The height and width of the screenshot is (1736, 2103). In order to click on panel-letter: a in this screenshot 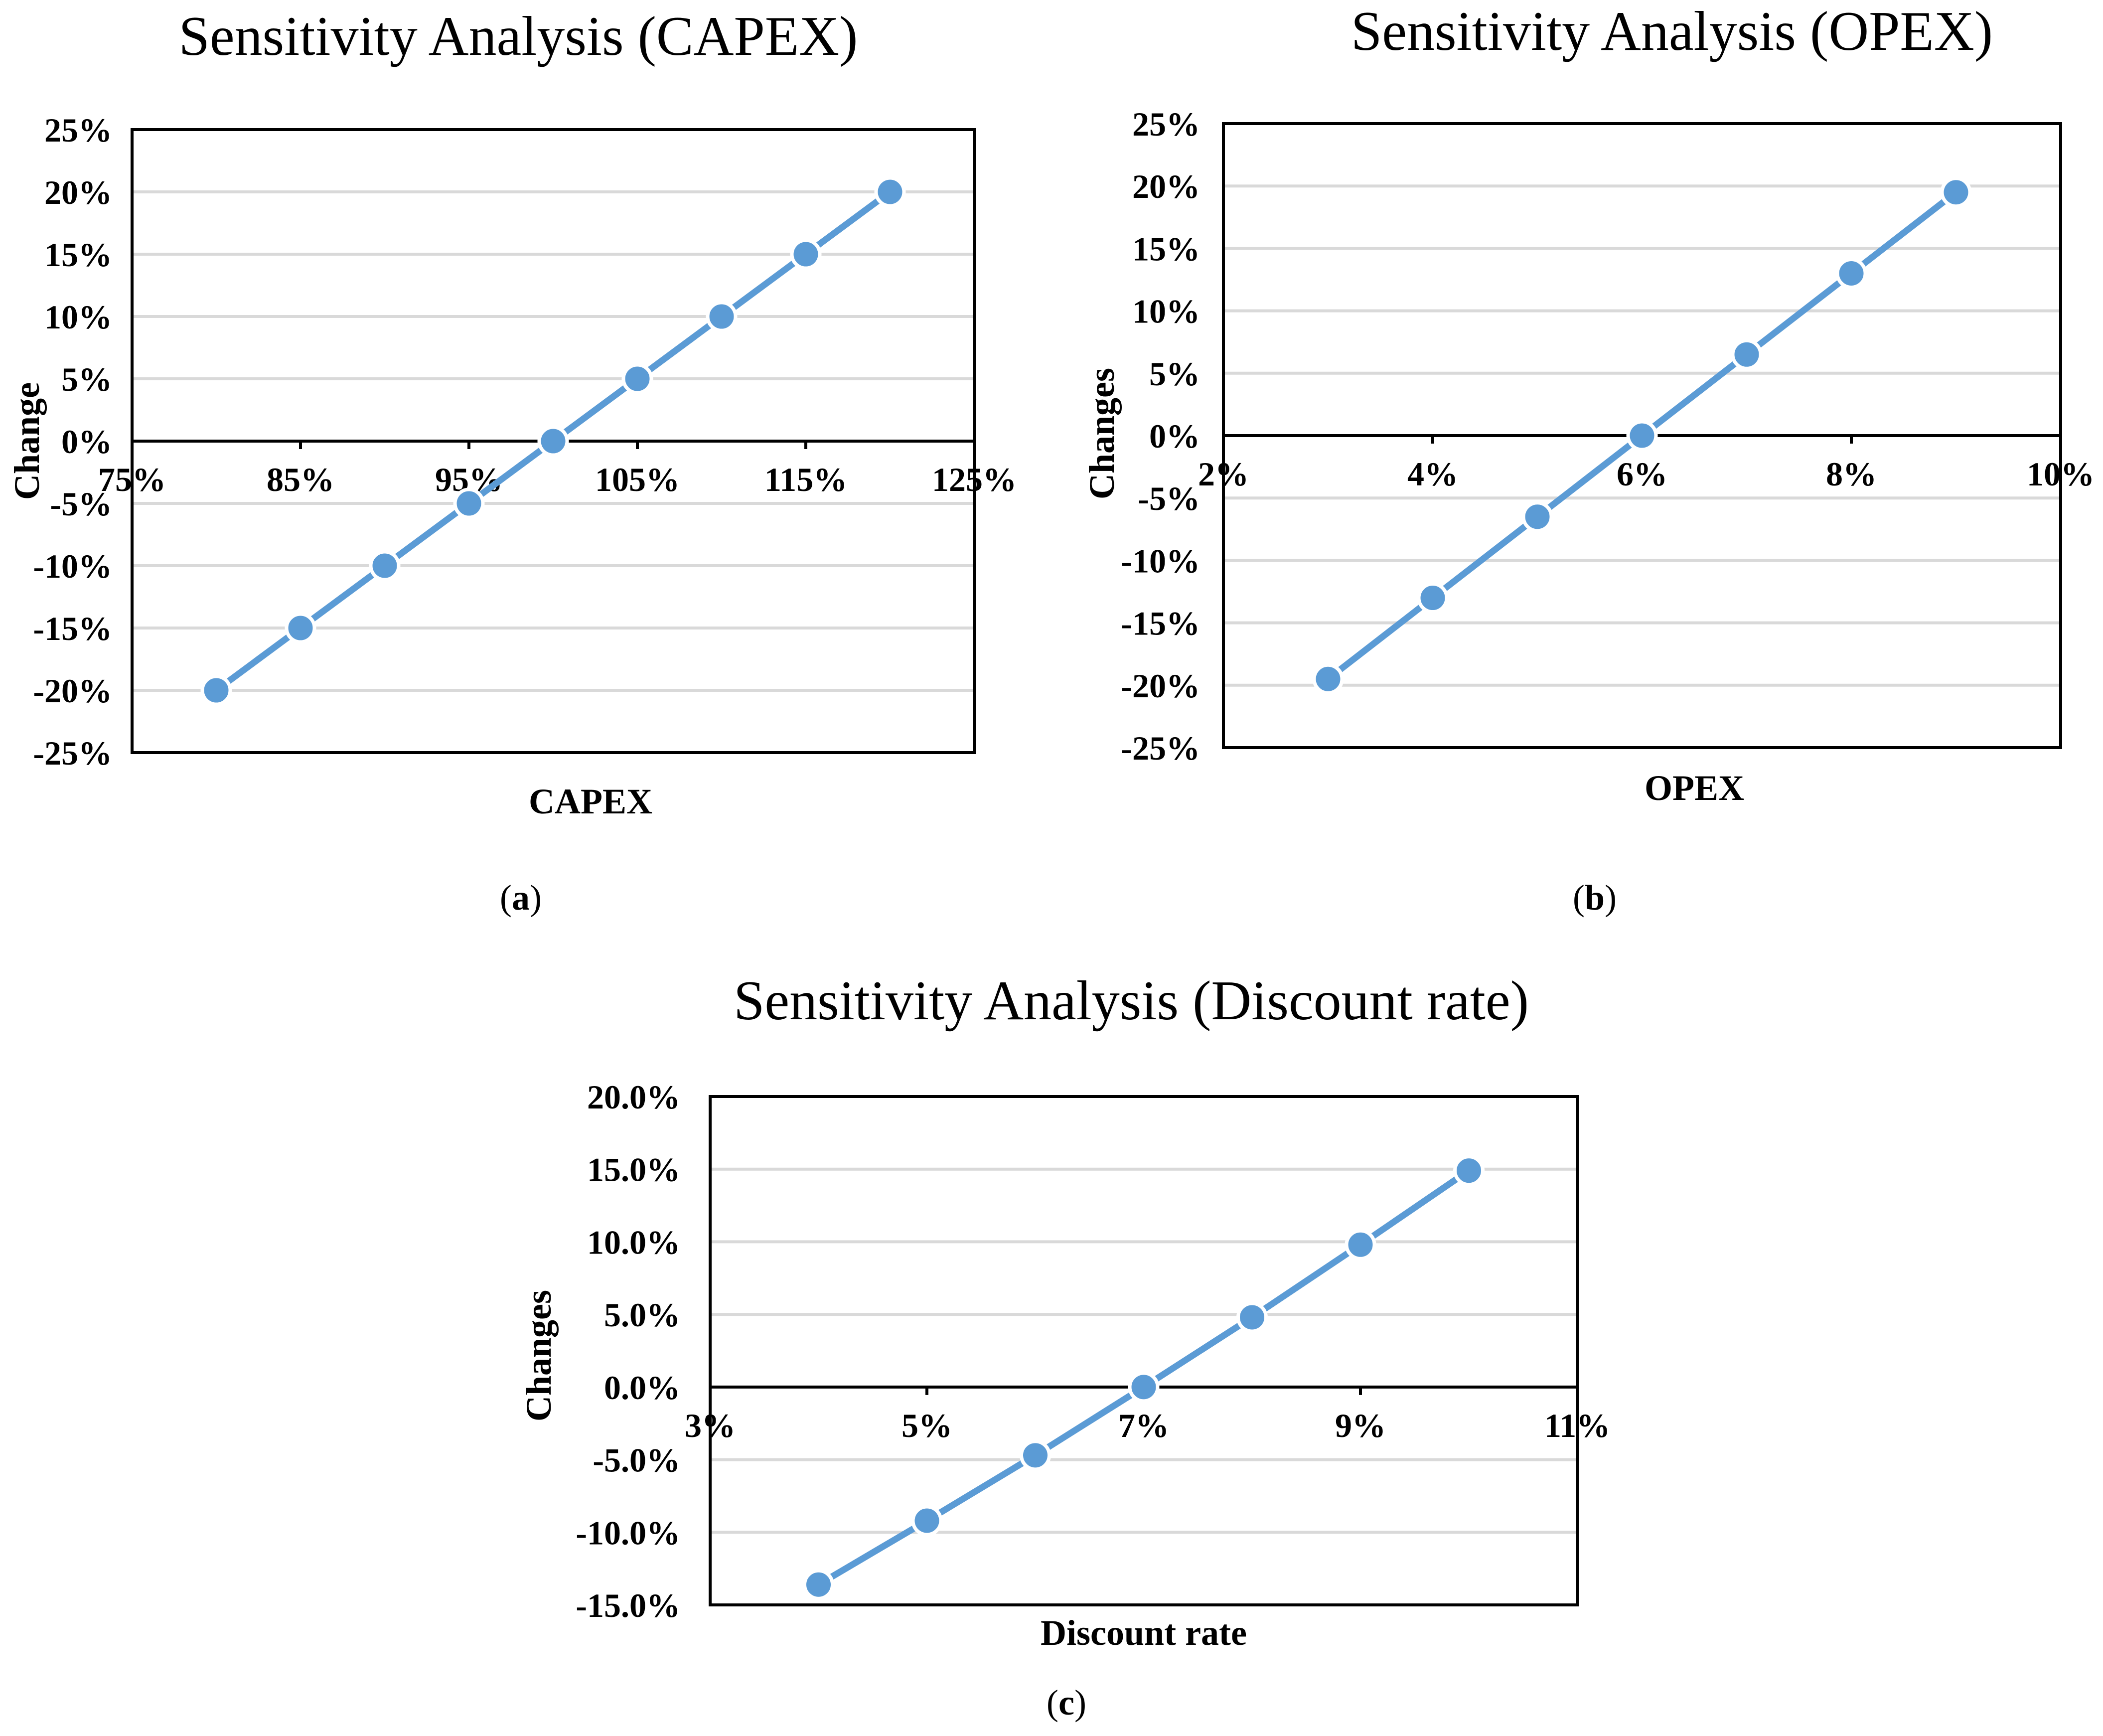, I will do `click(521, 898)`.